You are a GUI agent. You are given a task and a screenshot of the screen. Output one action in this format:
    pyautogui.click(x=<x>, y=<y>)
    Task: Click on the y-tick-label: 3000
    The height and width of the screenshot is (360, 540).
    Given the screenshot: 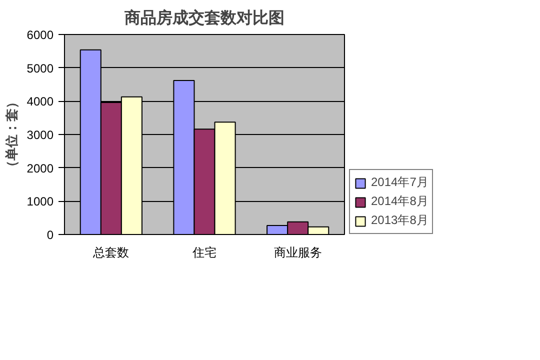 What is the action you would take?
    pyautogui.click(x=40, y=135)
    